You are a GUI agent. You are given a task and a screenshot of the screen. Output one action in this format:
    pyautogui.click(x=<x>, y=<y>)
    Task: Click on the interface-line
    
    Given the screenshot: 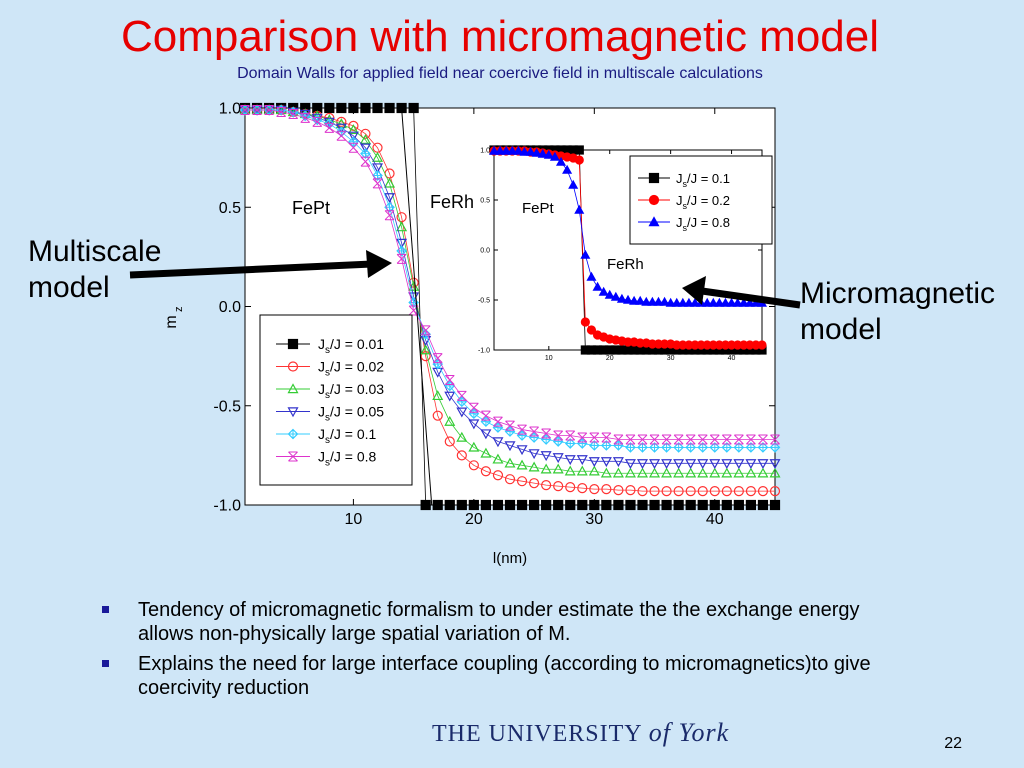 What is the action you would take?
    pyautogui.click(x=417, y=306)
    